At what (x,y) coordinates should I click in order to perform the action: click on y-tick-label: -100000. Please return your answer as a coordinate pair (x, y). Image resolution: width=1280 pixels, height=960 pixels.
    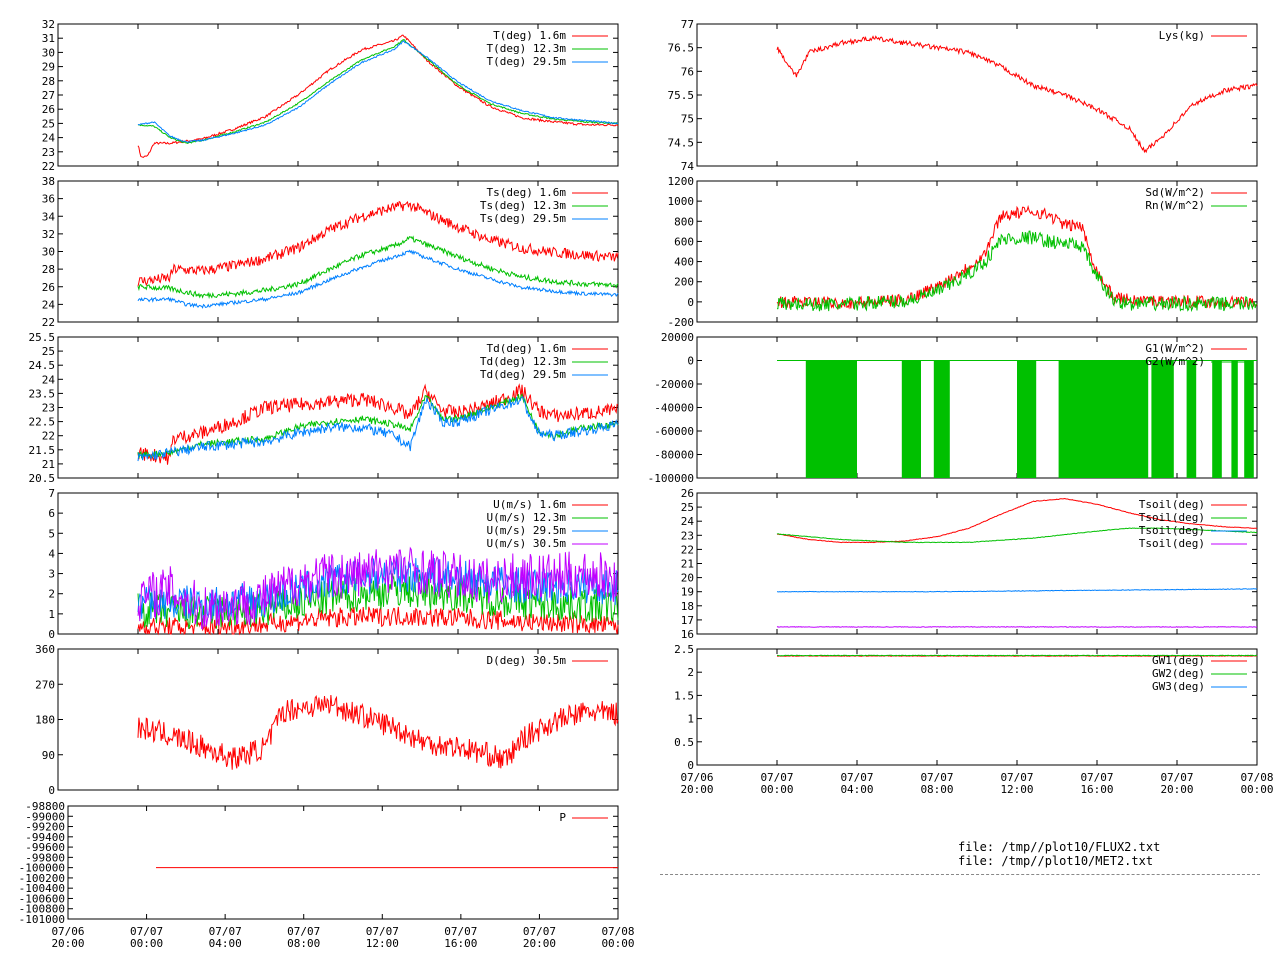
    Looking at the image, I should click on (671, 478).